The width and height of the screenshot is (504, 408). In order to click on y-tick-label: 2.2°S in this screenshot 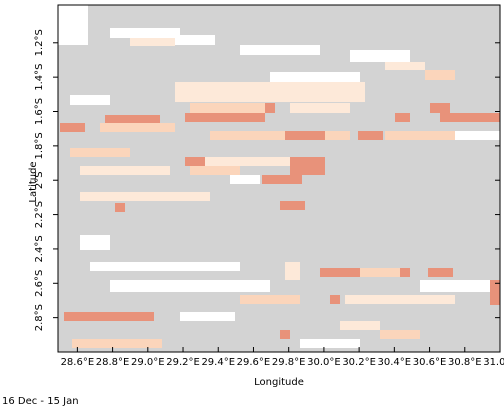, I will do `click(39, 214)`.